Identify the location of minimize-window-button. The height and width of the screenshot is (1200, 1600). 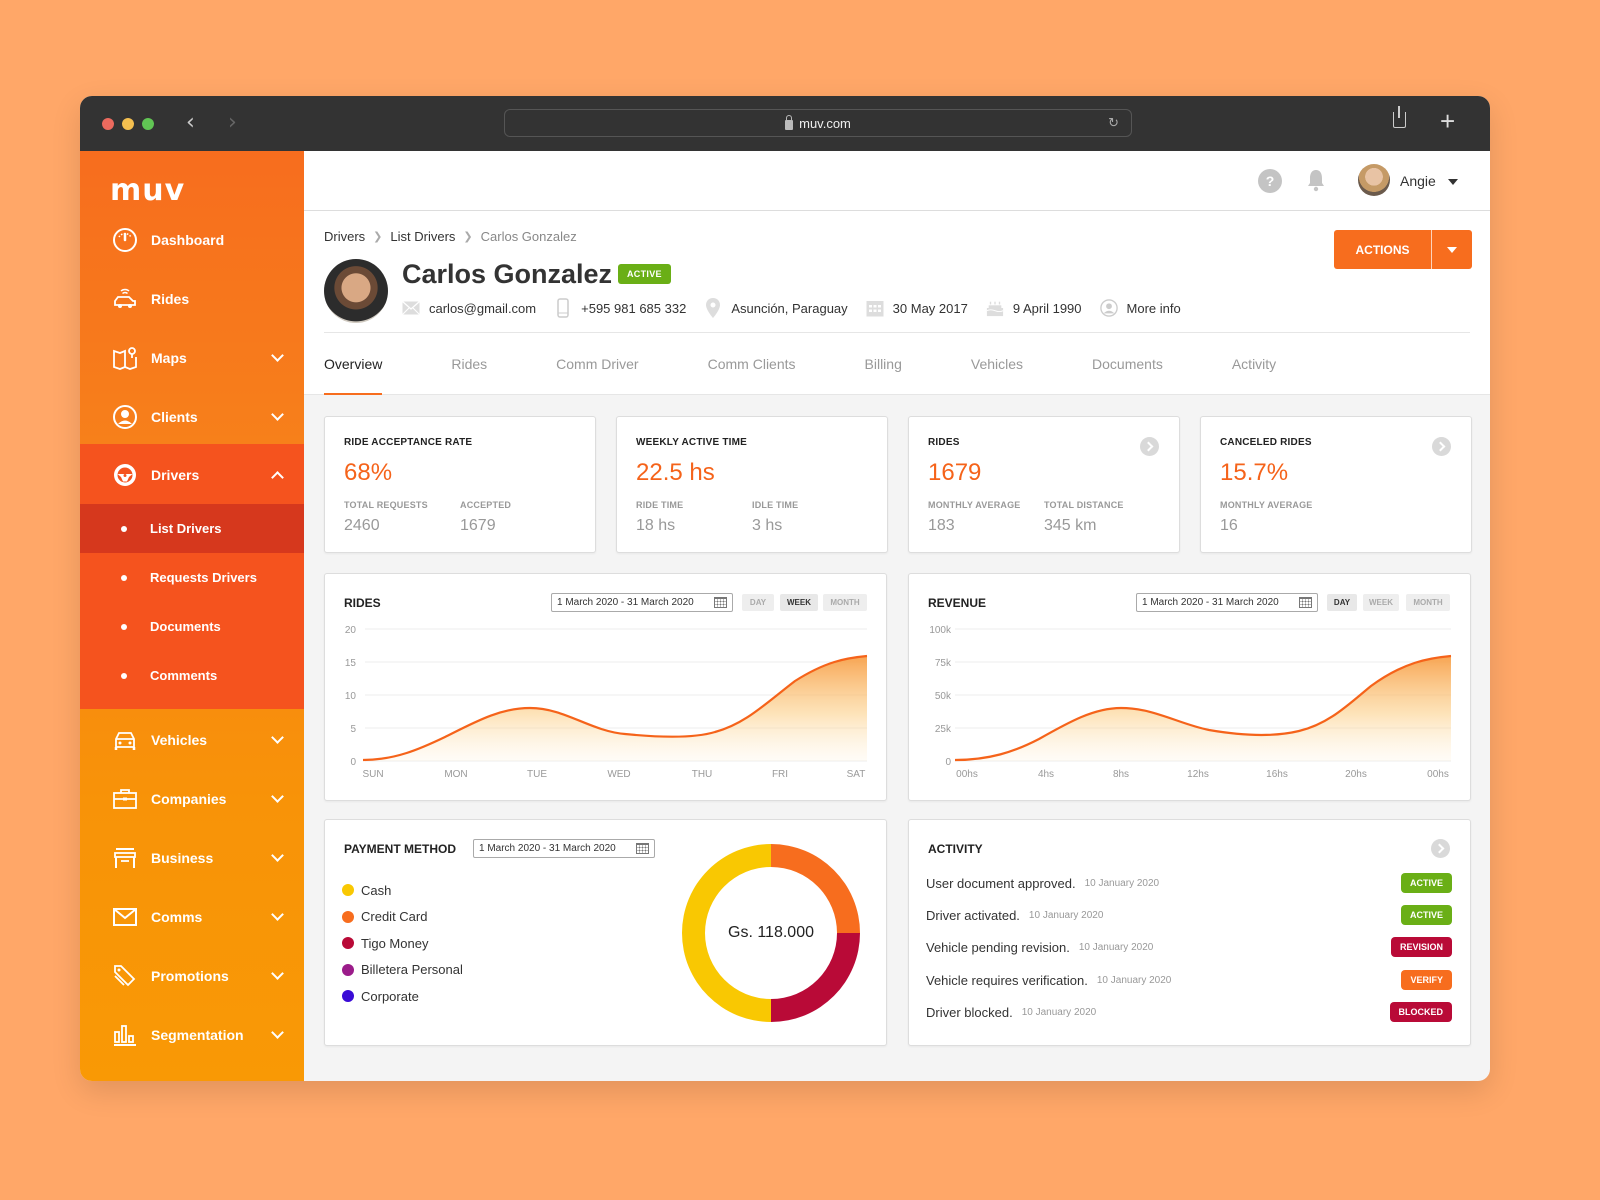
(128, 124).